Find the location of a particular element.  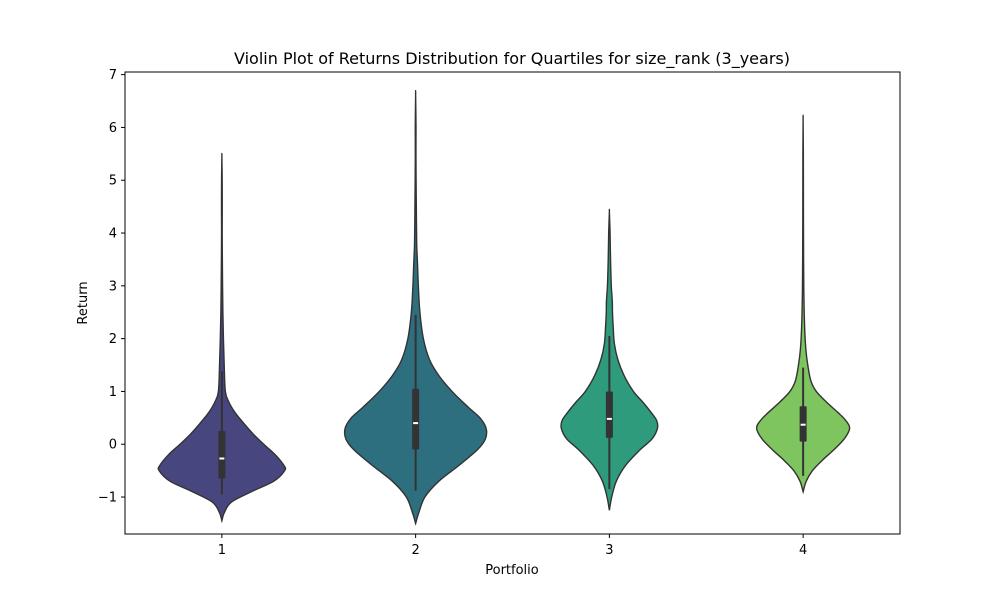

x-tick-label: 2 is located at coordinates (415, 550).